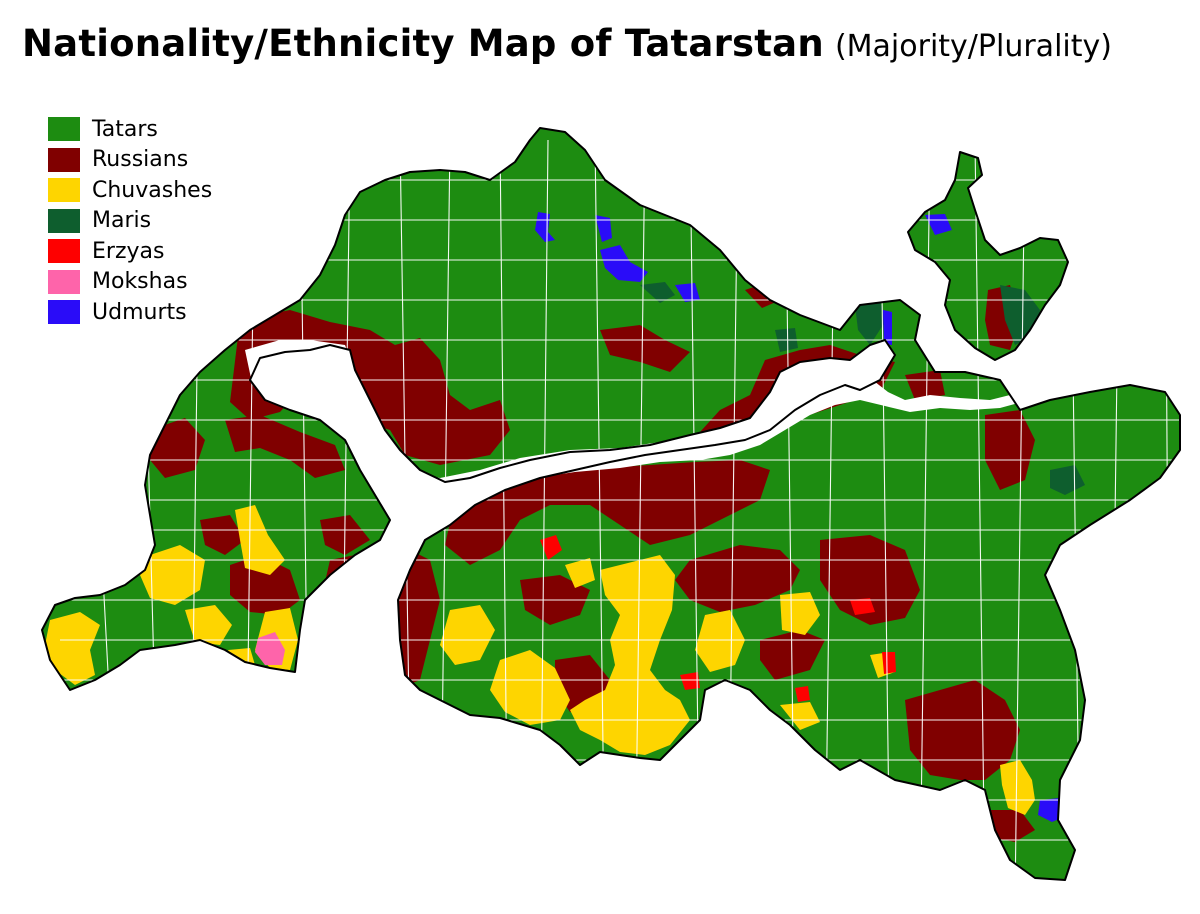 The width and height of the screenshot is (1200, 914). What do you see at coordinates (973, 46) in the screenshot?
I see `map-title-sub: (Majority/Plurality)` at bounding box center [973, 46].